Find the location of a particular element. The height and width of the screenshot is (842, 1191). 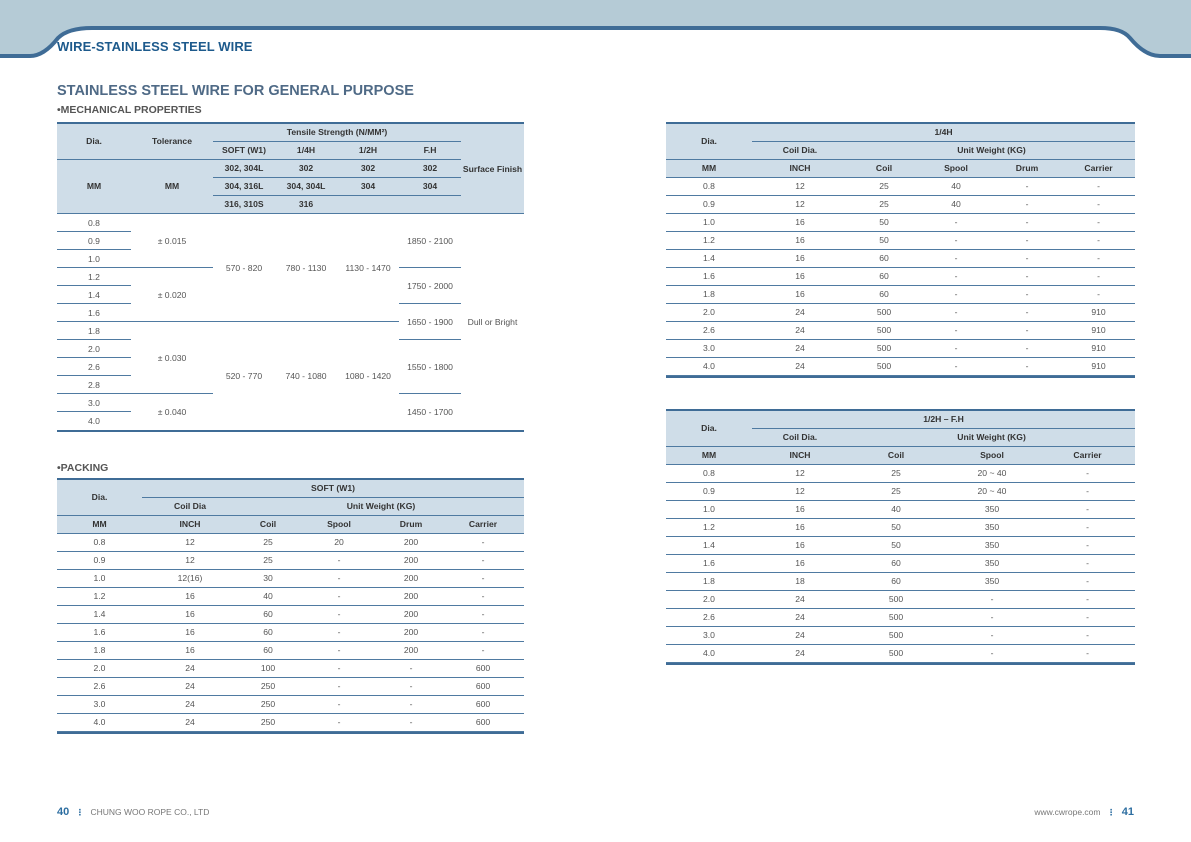

table-row: 1.0 16 50- - - is located at coordinates (901, 222).